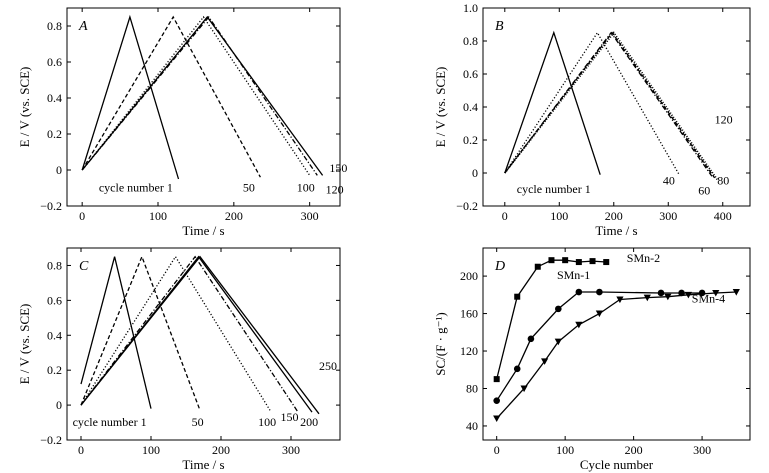 The image size is (769, 473). Describe the element at coordinates (708, 298) in the screenshot. I see `annotation-label: SMn-4` at that location.